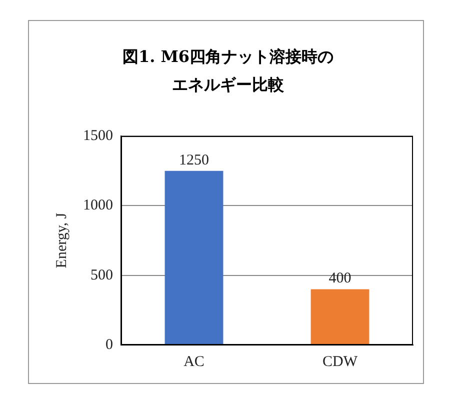 The height and width of the screenshot is (418, 450). I want to click on x-tick-label: AC, so click(194, 362).